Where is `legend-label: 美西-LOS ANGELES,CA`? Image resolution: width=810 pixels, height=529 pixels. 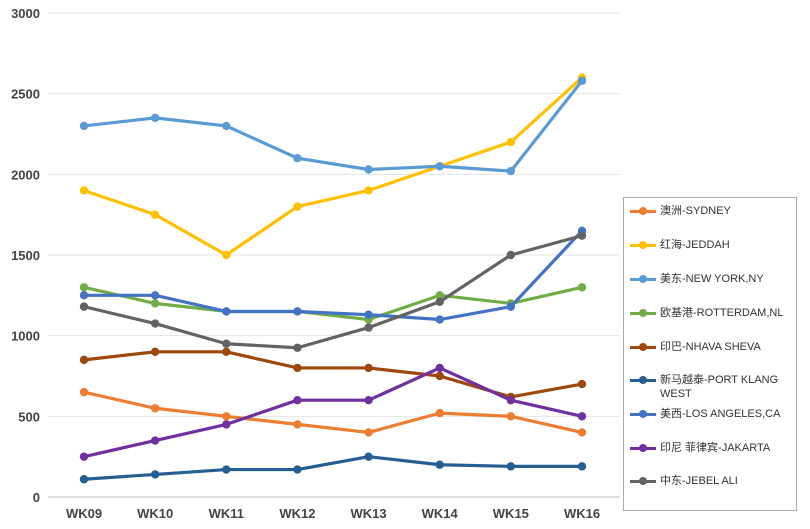
legend-label: 美西-LOS ANGELES,CA is located at coordinates (720, 414).